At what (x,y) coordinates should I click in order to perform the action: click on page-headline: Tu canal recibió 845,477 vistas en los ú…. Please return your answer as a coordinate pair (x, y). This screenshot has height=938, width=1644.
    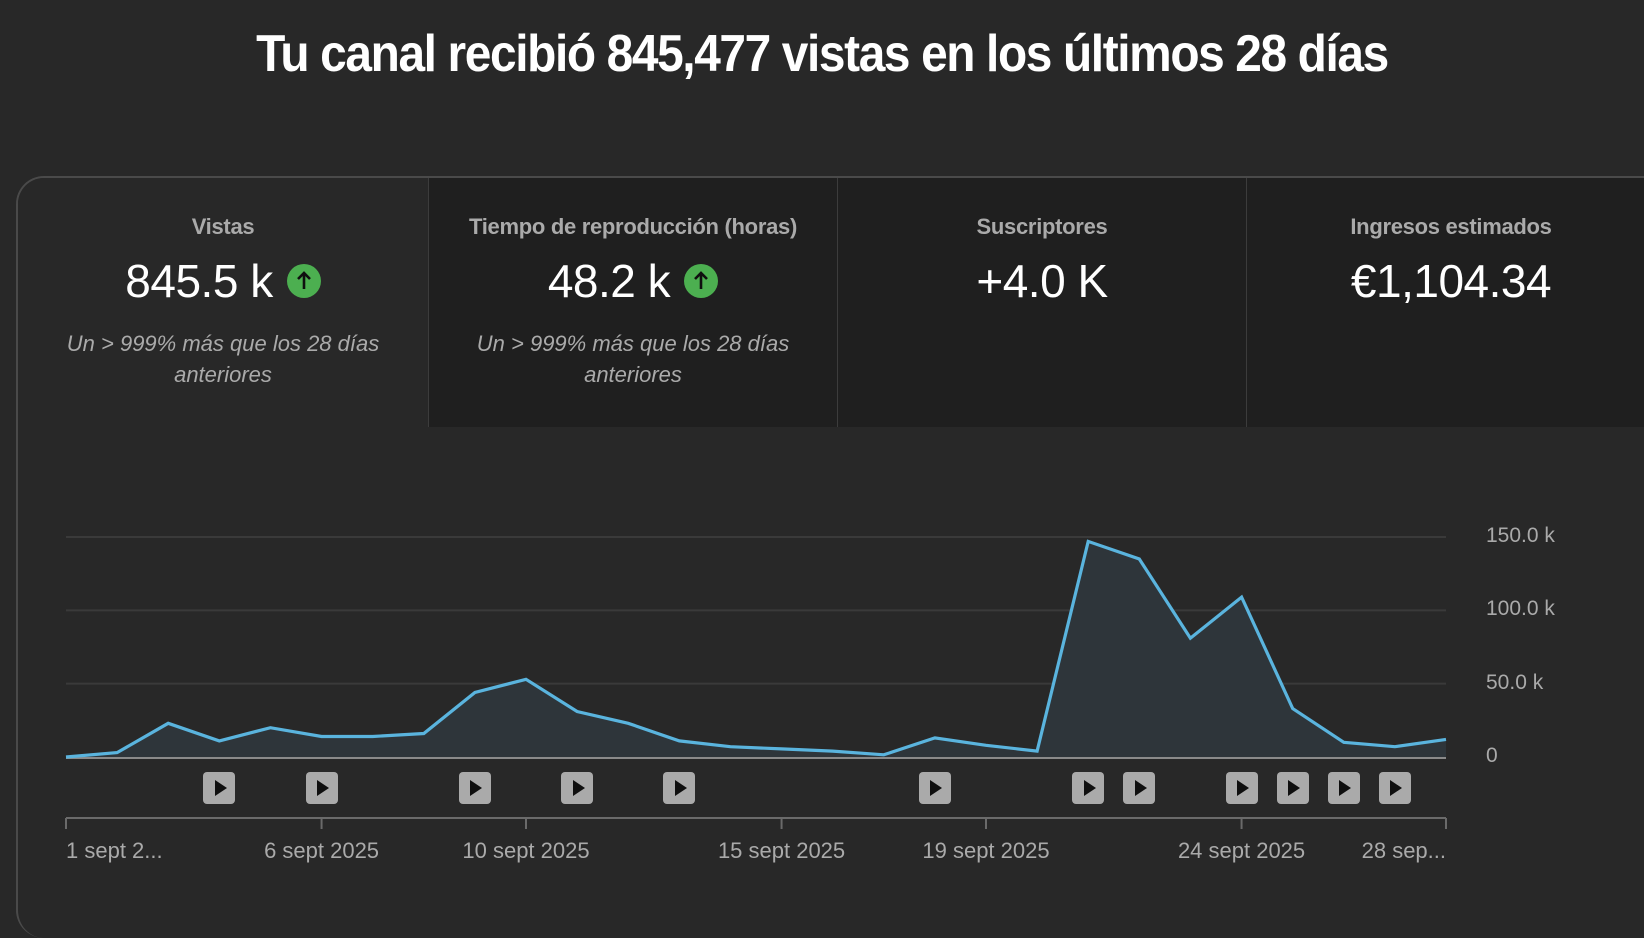
    Looking at the image, I should click on (822, 54).